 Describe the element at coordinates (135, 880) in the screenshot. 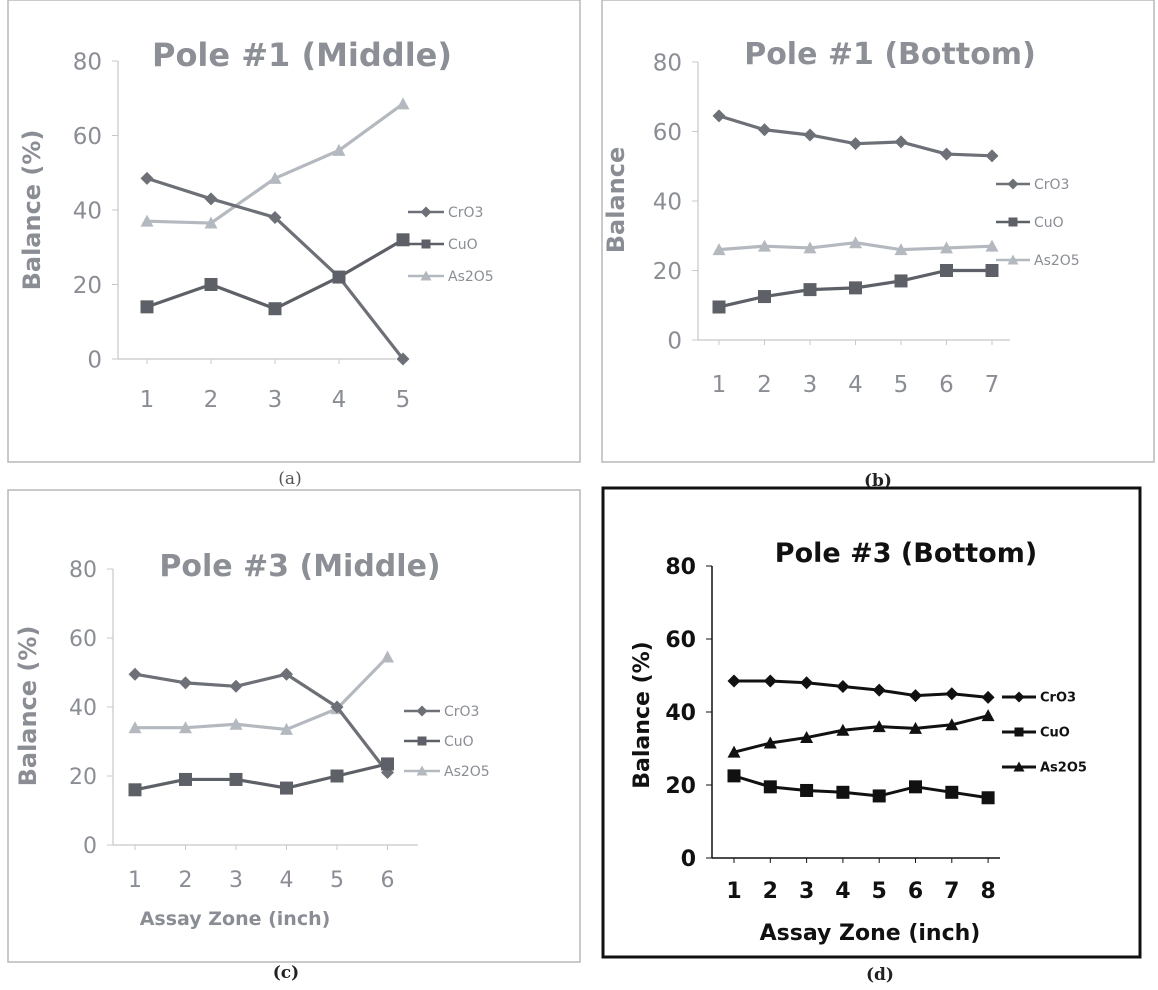

I see `x-tick-label: 1` at that location.